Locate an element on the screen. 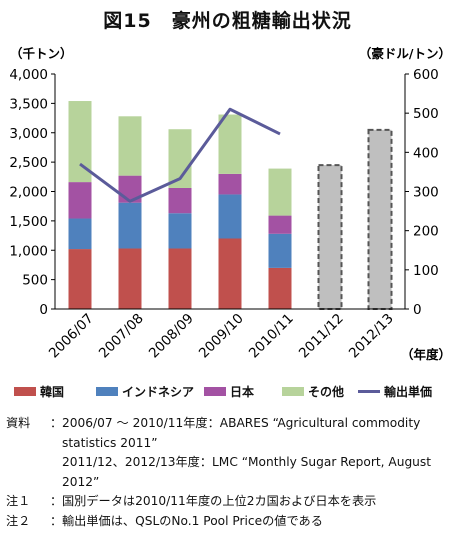  note2-row: 注２ ： 輸出単価は、QSLのNo.1 Pool Priceの値である is located at coordinates (229, 522).